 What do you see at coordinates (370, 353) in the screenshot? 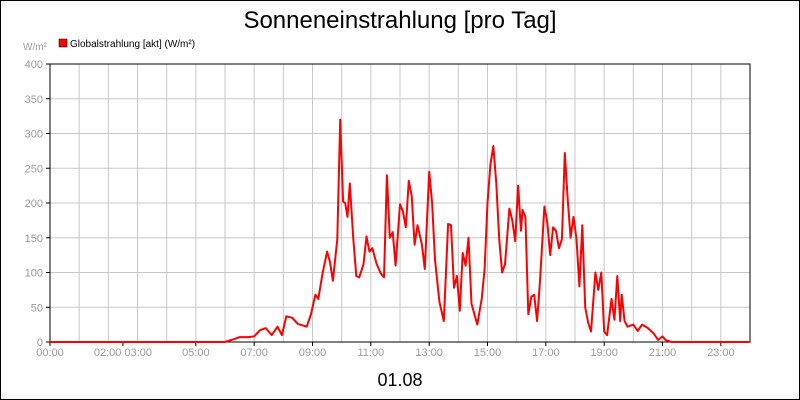
I see `x-tick-label: 11:00` at bounding box center [370, 353].